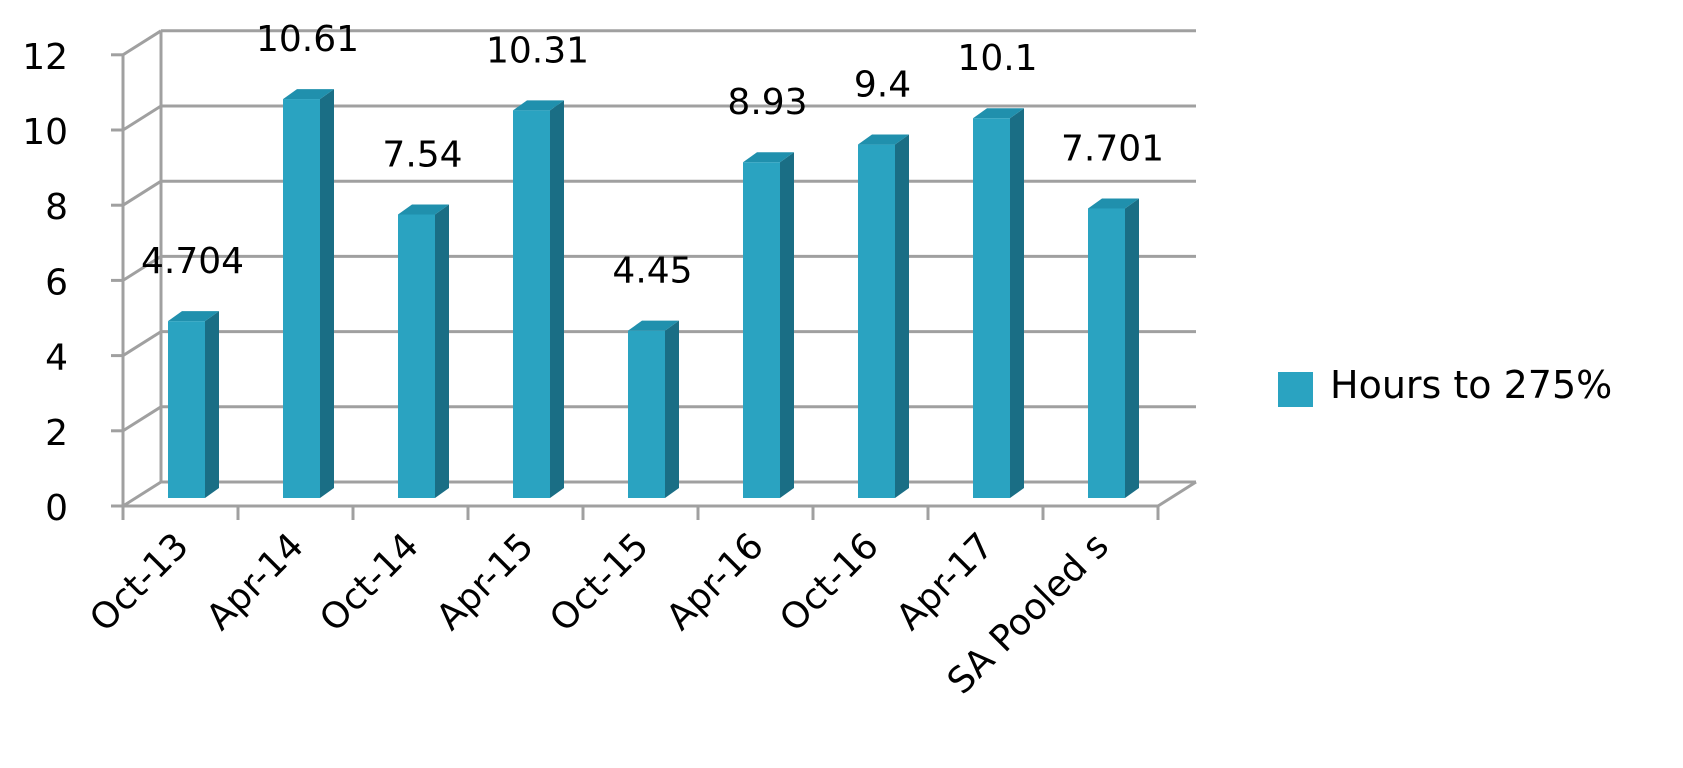  I want to click on x-tick-label: Oct-16, so click(829, 582).